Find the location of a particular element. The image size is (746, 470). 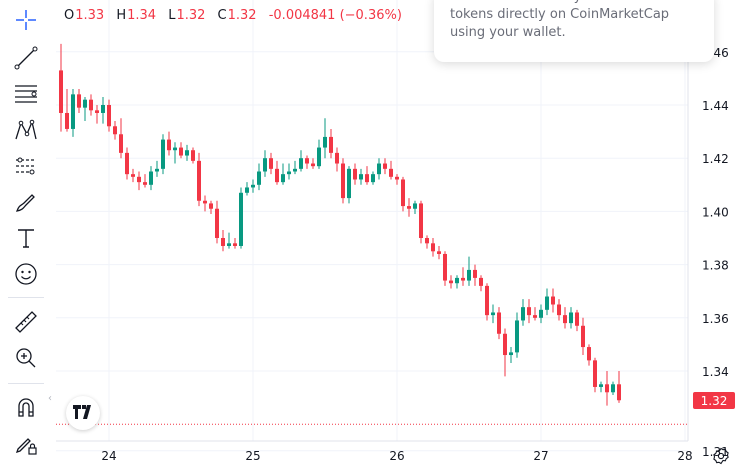

toolbar-divider is located at coordinates (26, 297).